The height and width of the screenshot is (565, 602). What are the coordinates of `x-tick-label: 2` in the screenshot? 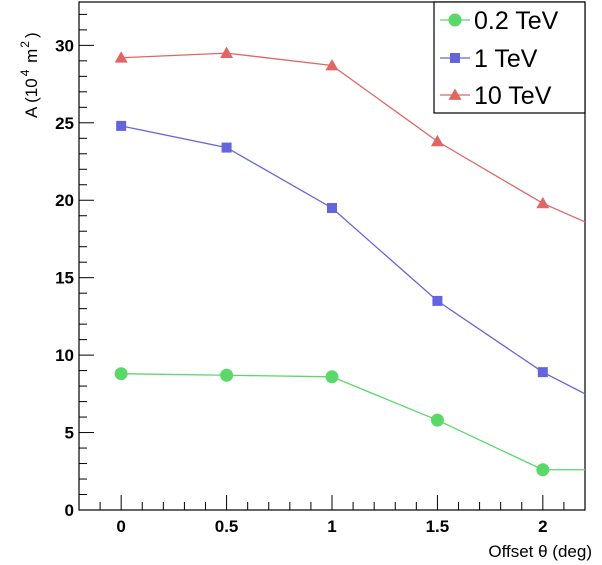 It's located at (542, 526).